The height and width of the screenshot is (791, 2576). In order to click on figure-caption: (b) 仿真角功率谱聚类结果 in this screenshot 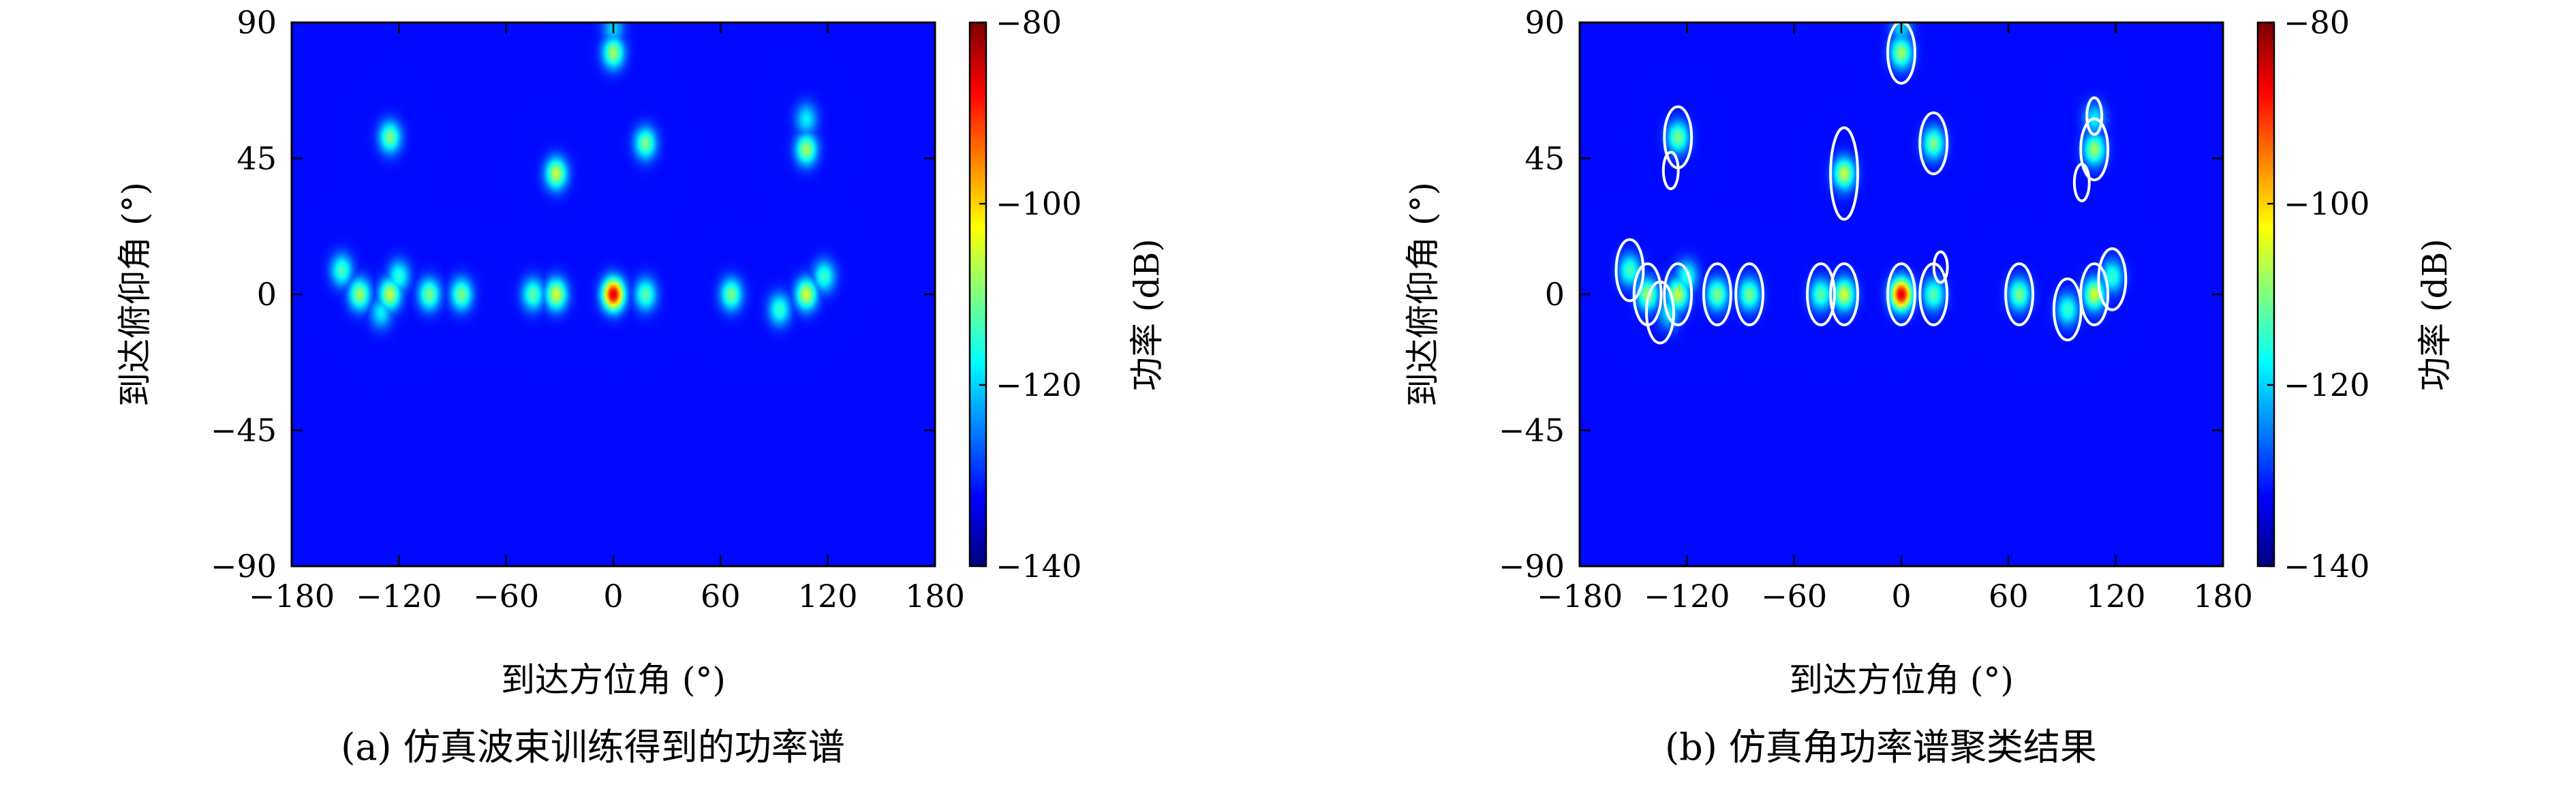, I will do `click(1881, 747)`.